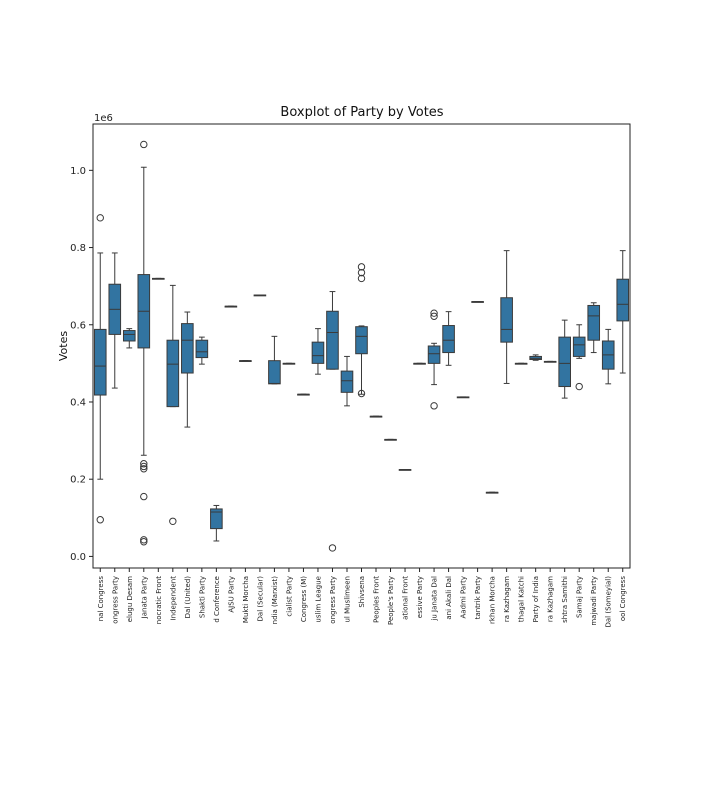 Image resolution: width=706 pixels, height=791 pixels. I want to click on x-tick-label: shtra Samithi, so click(565, 599).